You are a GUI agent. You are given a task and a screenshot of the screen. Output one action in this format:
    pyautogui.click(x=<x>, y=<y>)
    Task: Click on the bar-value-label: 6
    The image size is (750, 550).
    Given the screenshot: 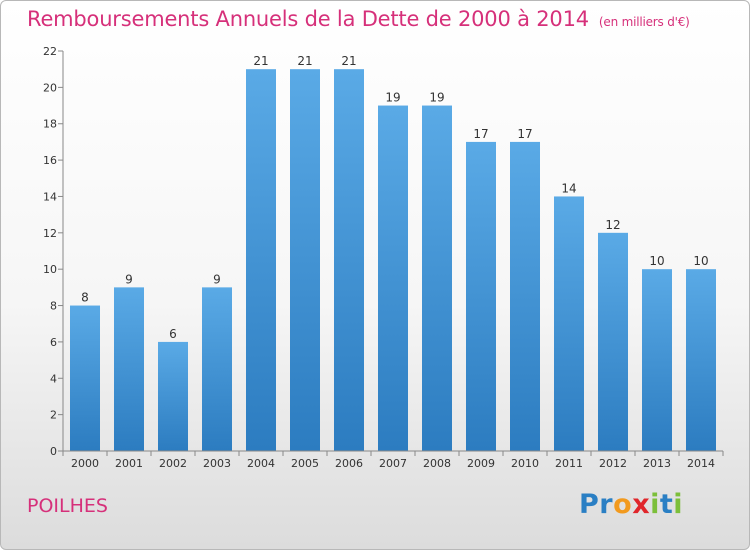 What is the action you would take?
    pyautogui.click(x=173, y=334)
    